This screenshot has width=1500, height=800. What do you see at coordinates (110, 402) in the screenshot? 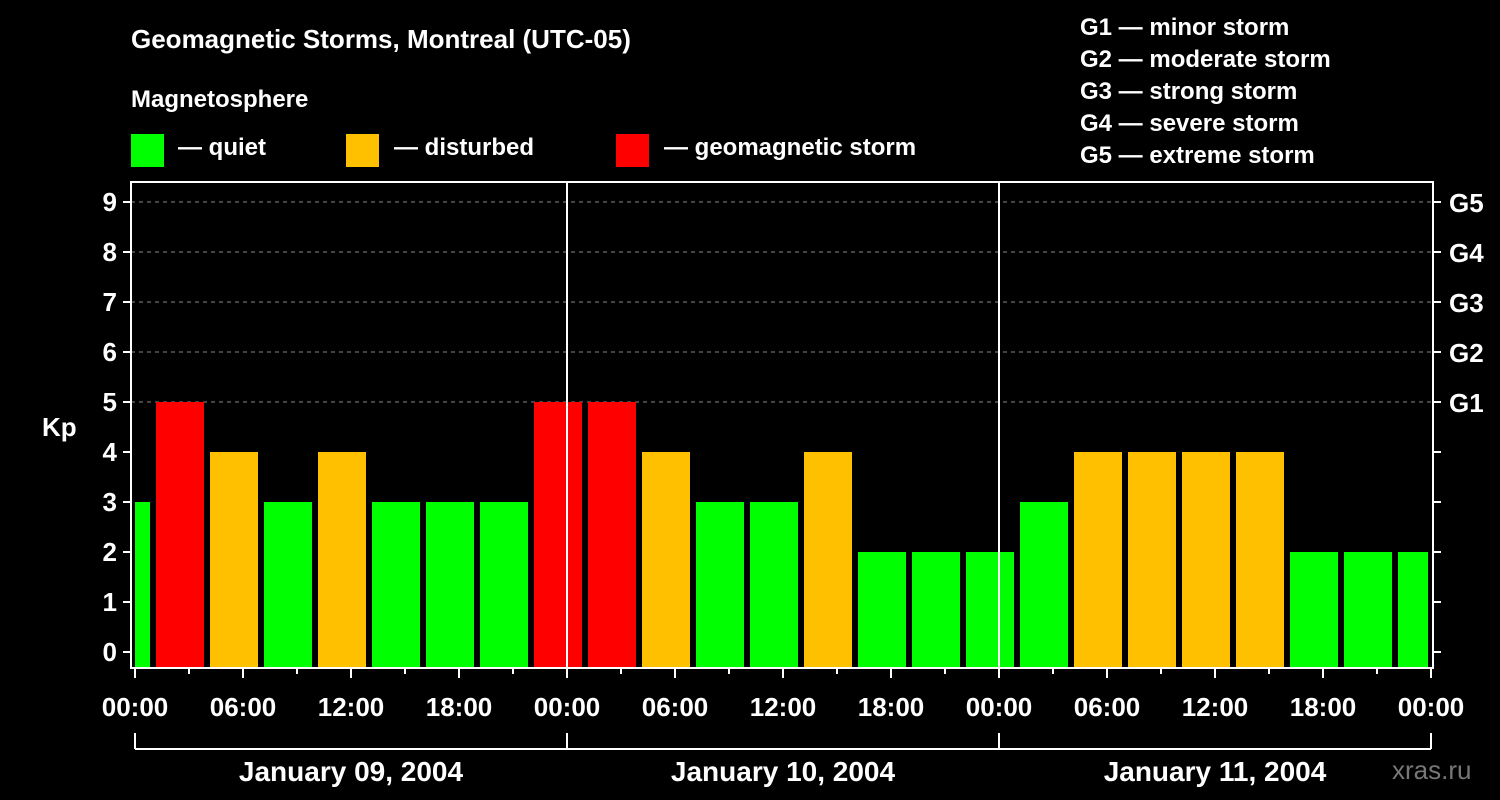
I see `y-tick-label: 5` at bounding box center [110, 402].